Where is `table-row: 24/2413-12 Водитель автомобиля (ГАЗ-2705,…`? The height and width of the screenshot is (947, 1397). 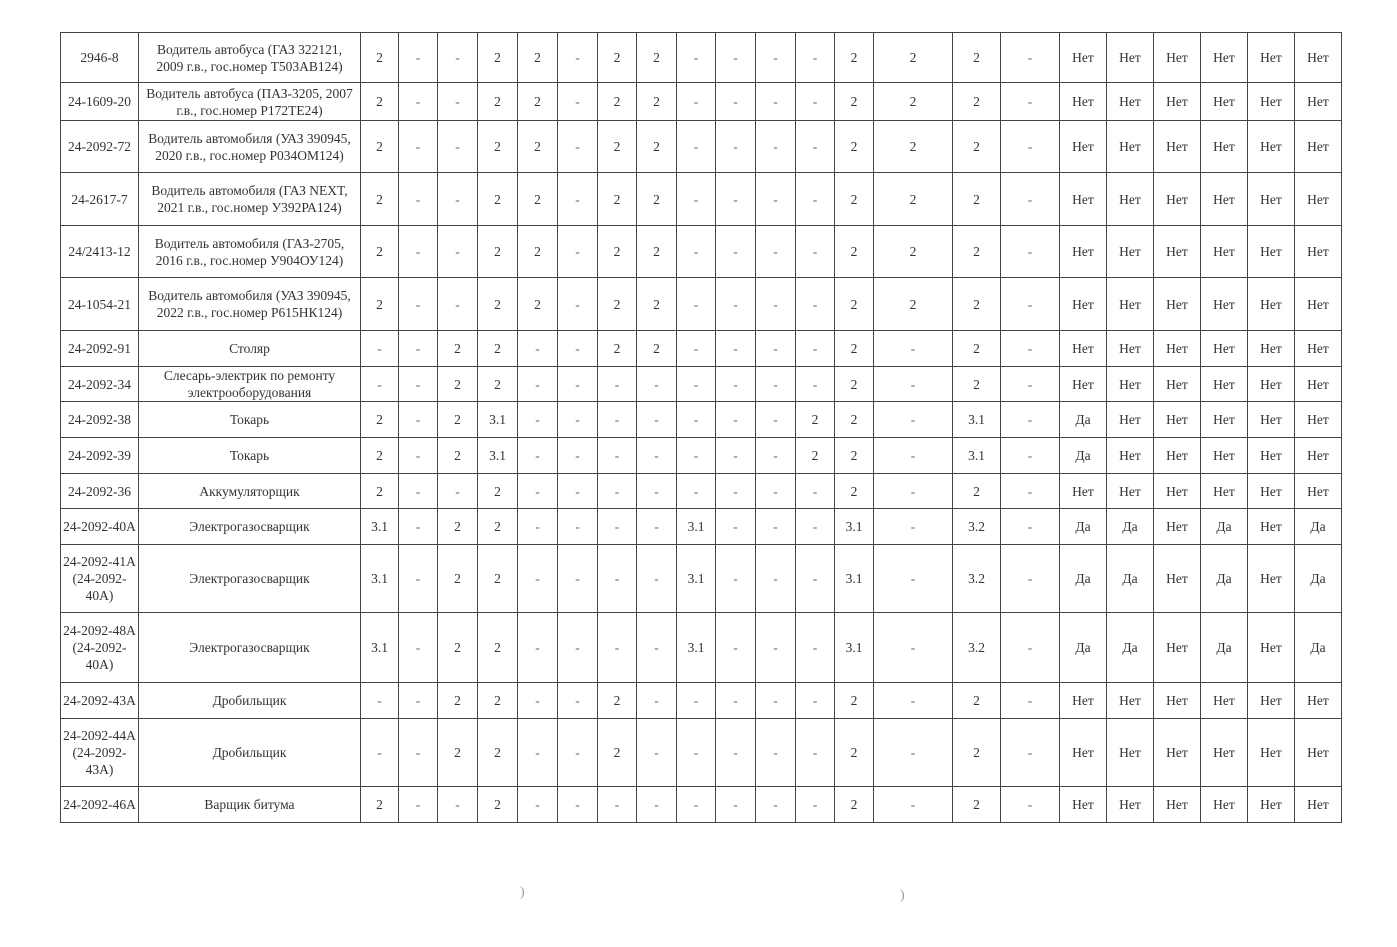 table-row: 24/2413-12 Водитель автомобиля (ГАЗ-2705,… is located at coordinates (701, 251).